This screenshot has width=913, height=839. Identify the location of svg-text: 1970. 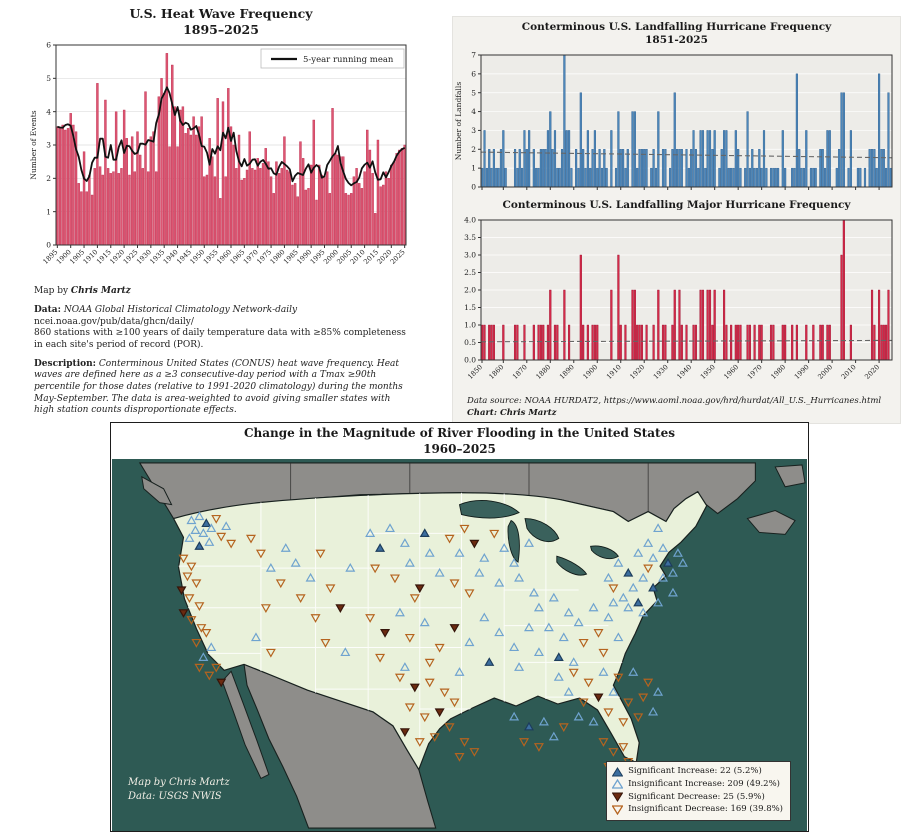
(755, 372).